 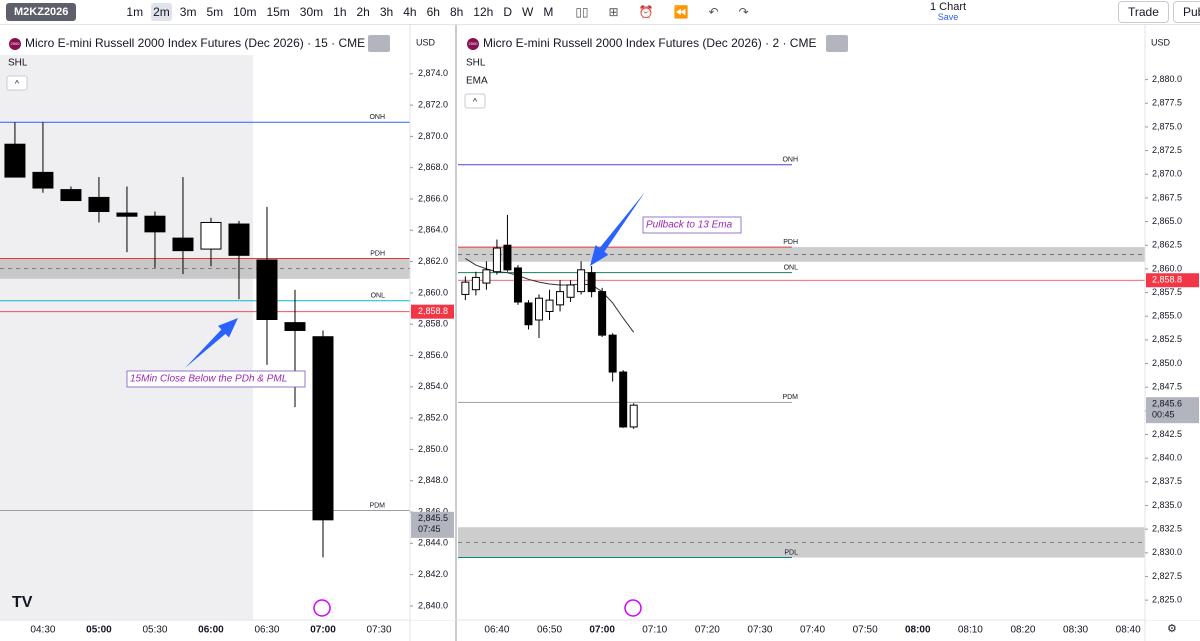 What do you see at coordinates (456, 12) in the screenshot?
I see `timeframe: 8h` at bounding box center [456, 12].